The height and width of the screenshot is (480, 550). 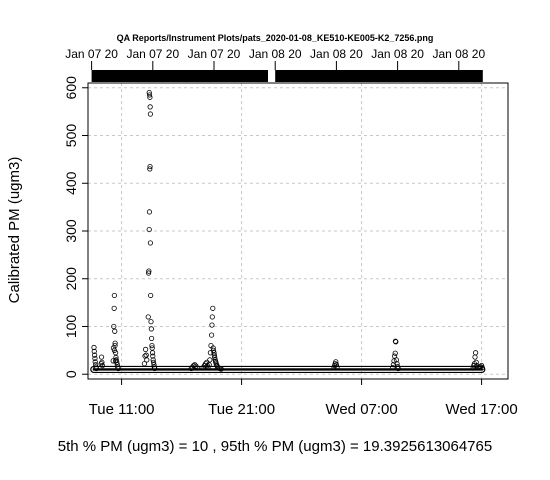 I want to click on y-tick-label: 500, so click(x=71, y=136).